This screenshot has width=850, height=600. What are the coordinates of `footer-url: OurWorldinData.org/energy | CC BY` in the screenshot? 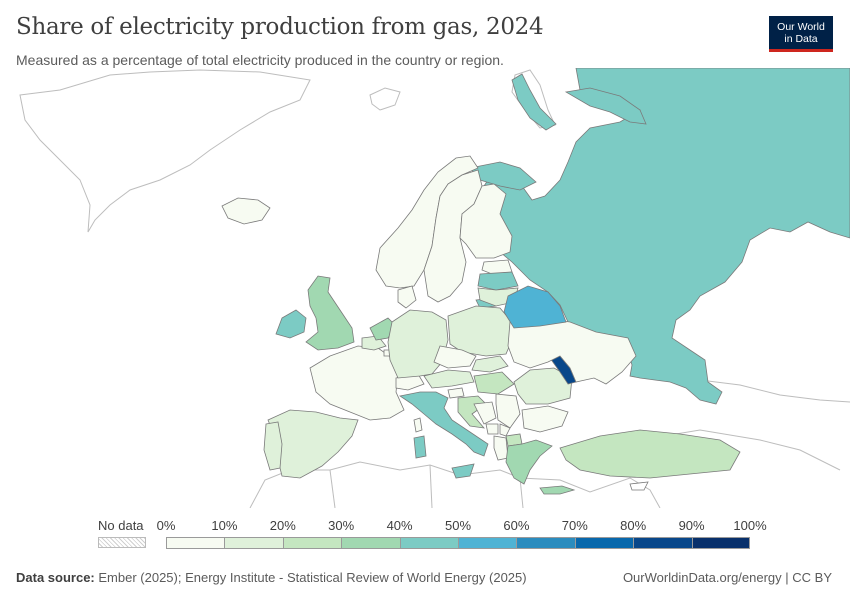 It's located at (727, 577).